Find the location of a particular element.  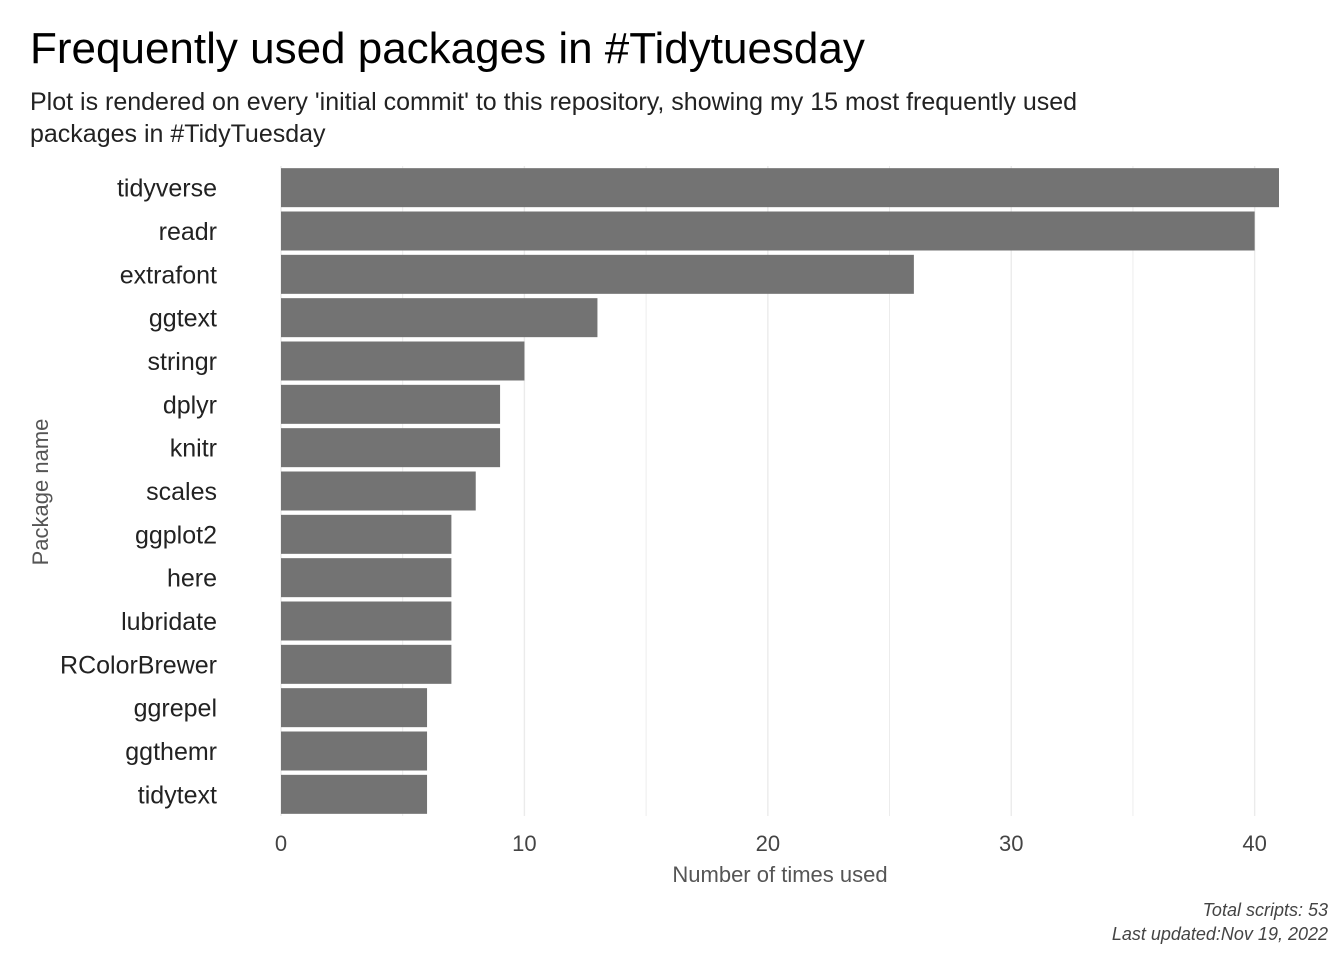

bar-ggplot2 is located at coordinates (366, 534).